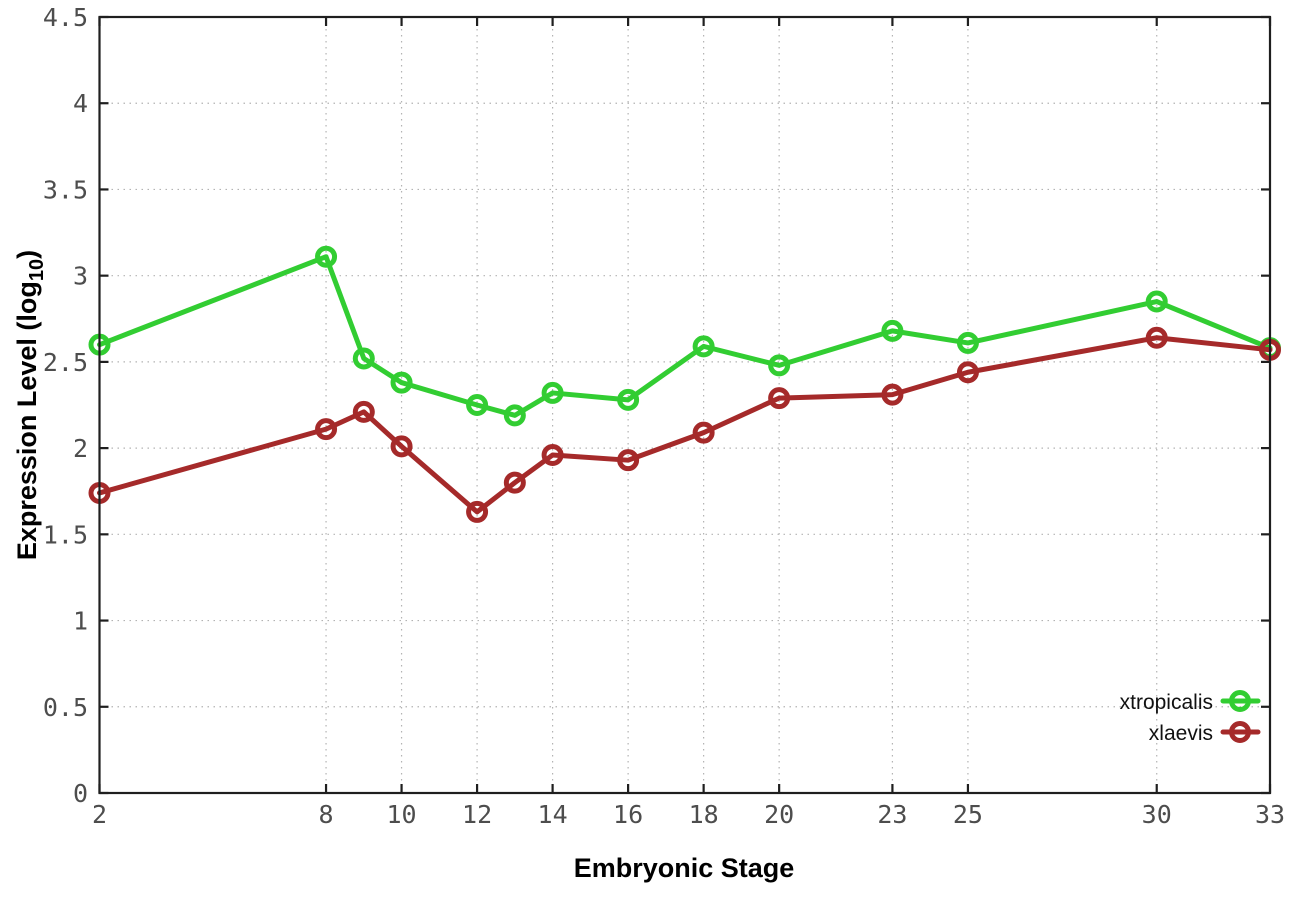  I want to click on legend-item-xlaevis: xlaevis, so click(1205, 733).